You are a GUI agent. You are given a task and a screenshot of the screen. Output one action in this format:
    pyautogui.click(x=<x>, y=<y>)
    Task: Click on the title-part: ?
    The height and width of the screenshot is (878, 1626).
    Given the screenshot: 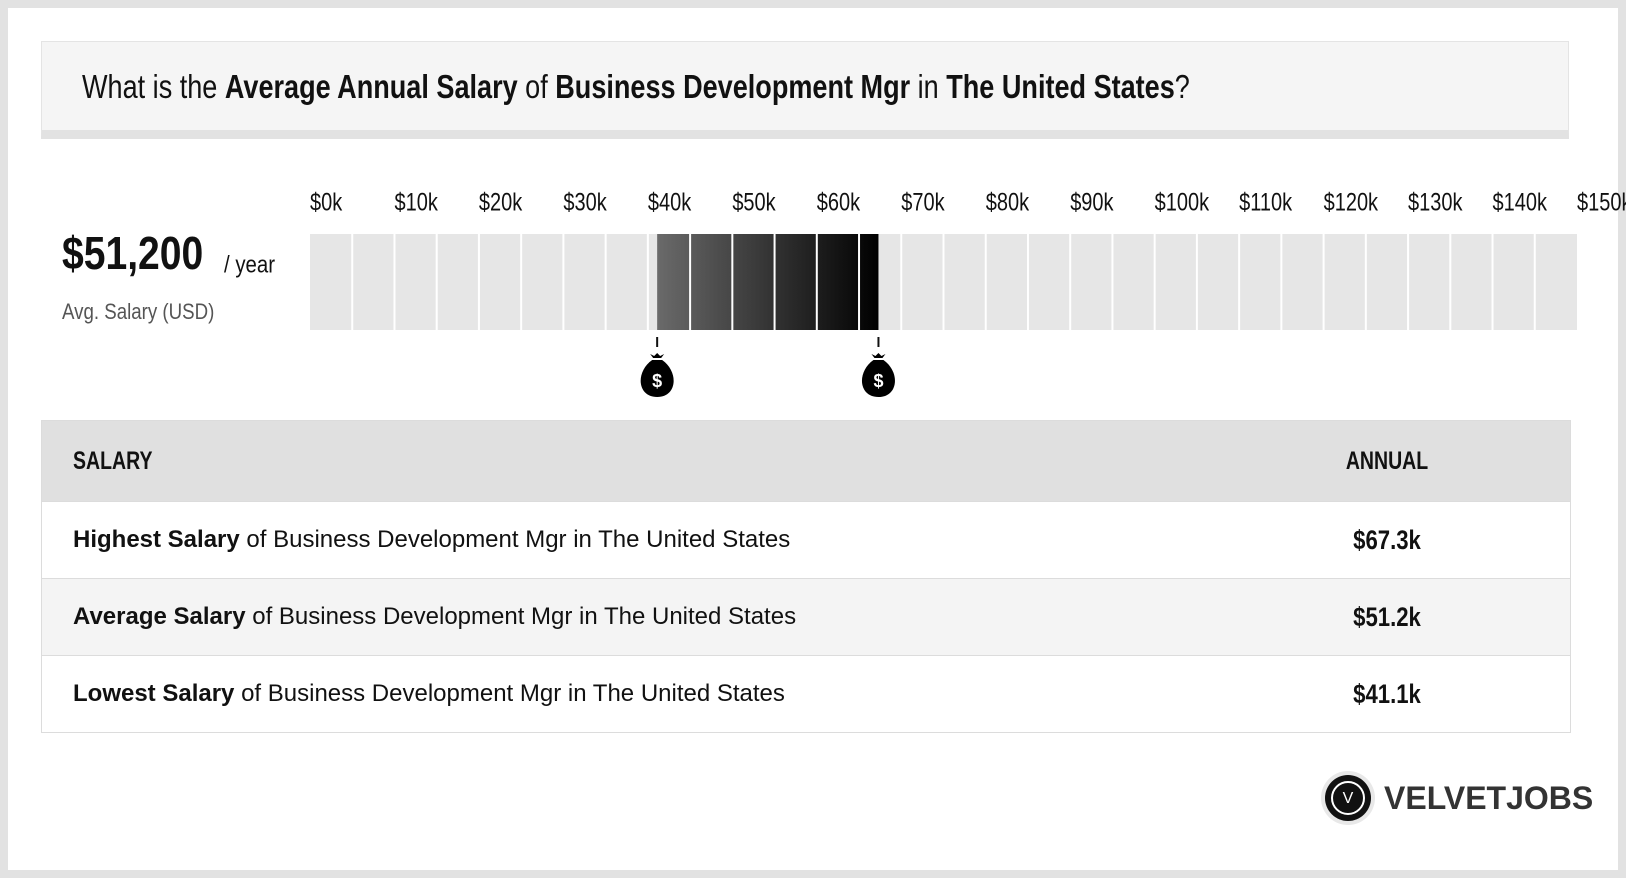 What is the action you would take?
    pyautogui.click(x=1182, y=86)
    